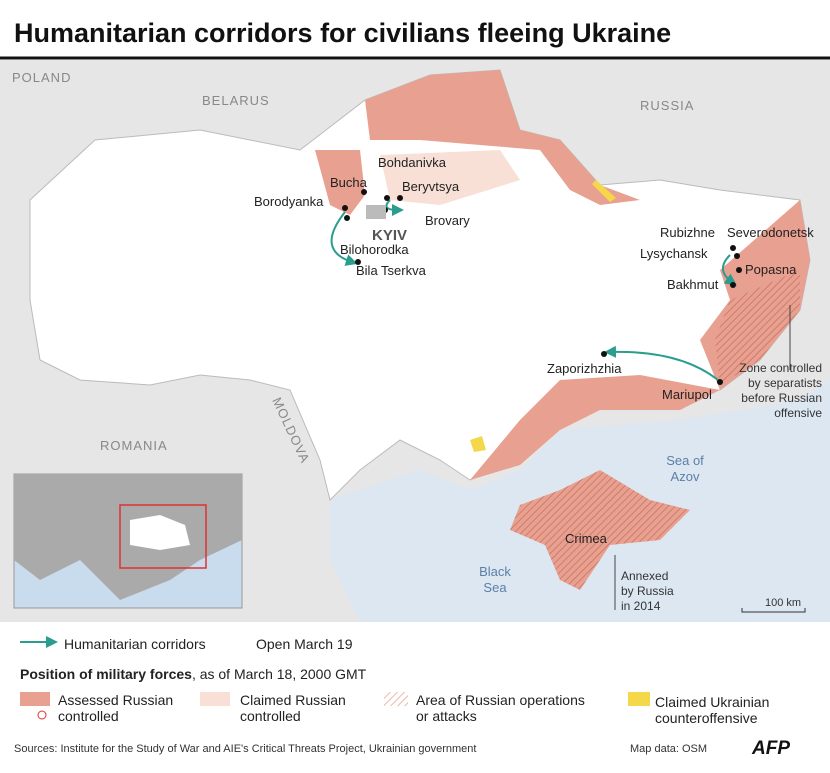 The height and width of the screenshot is (773, 830). I want to click on sea-label: Black Sea, so click(495, 579).